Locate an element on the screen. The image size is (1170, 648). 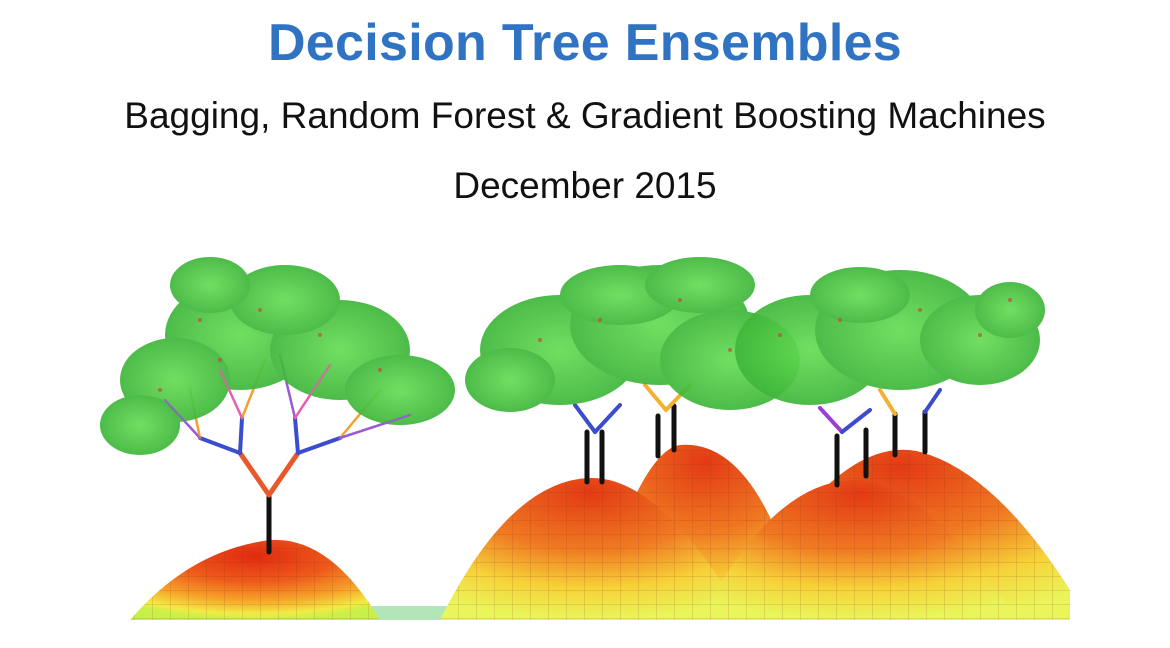
tree-middle is located at coordinates (632, 434).